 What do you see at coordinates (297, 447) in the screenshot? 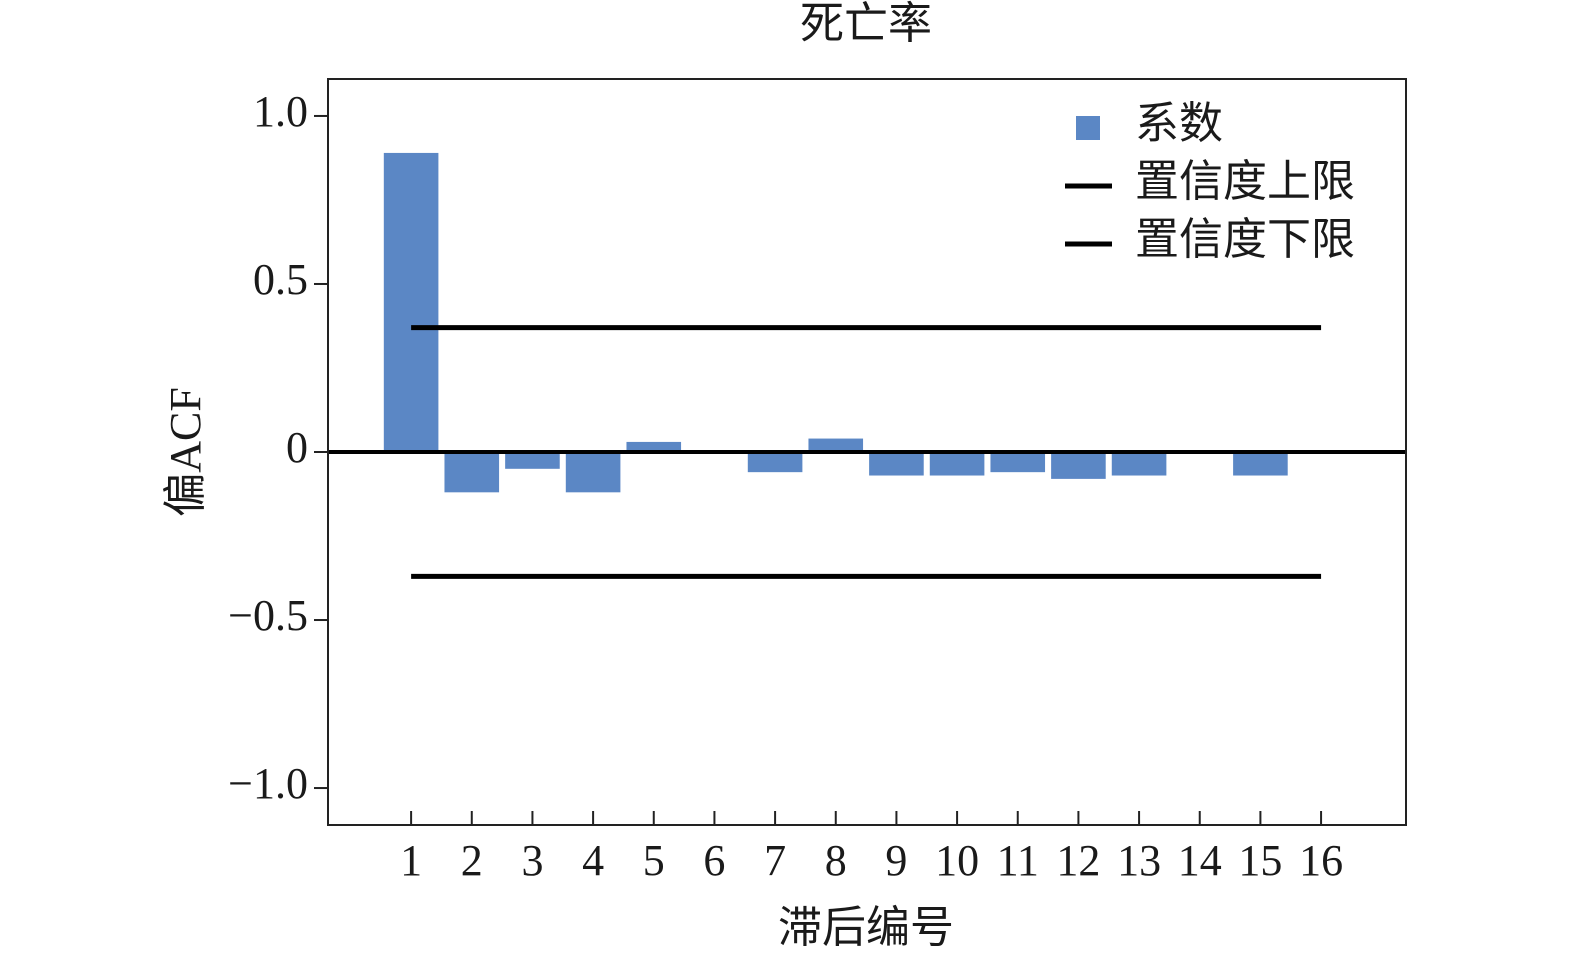
I see `y-tick-label: 0` at bounding box center [297, 447].